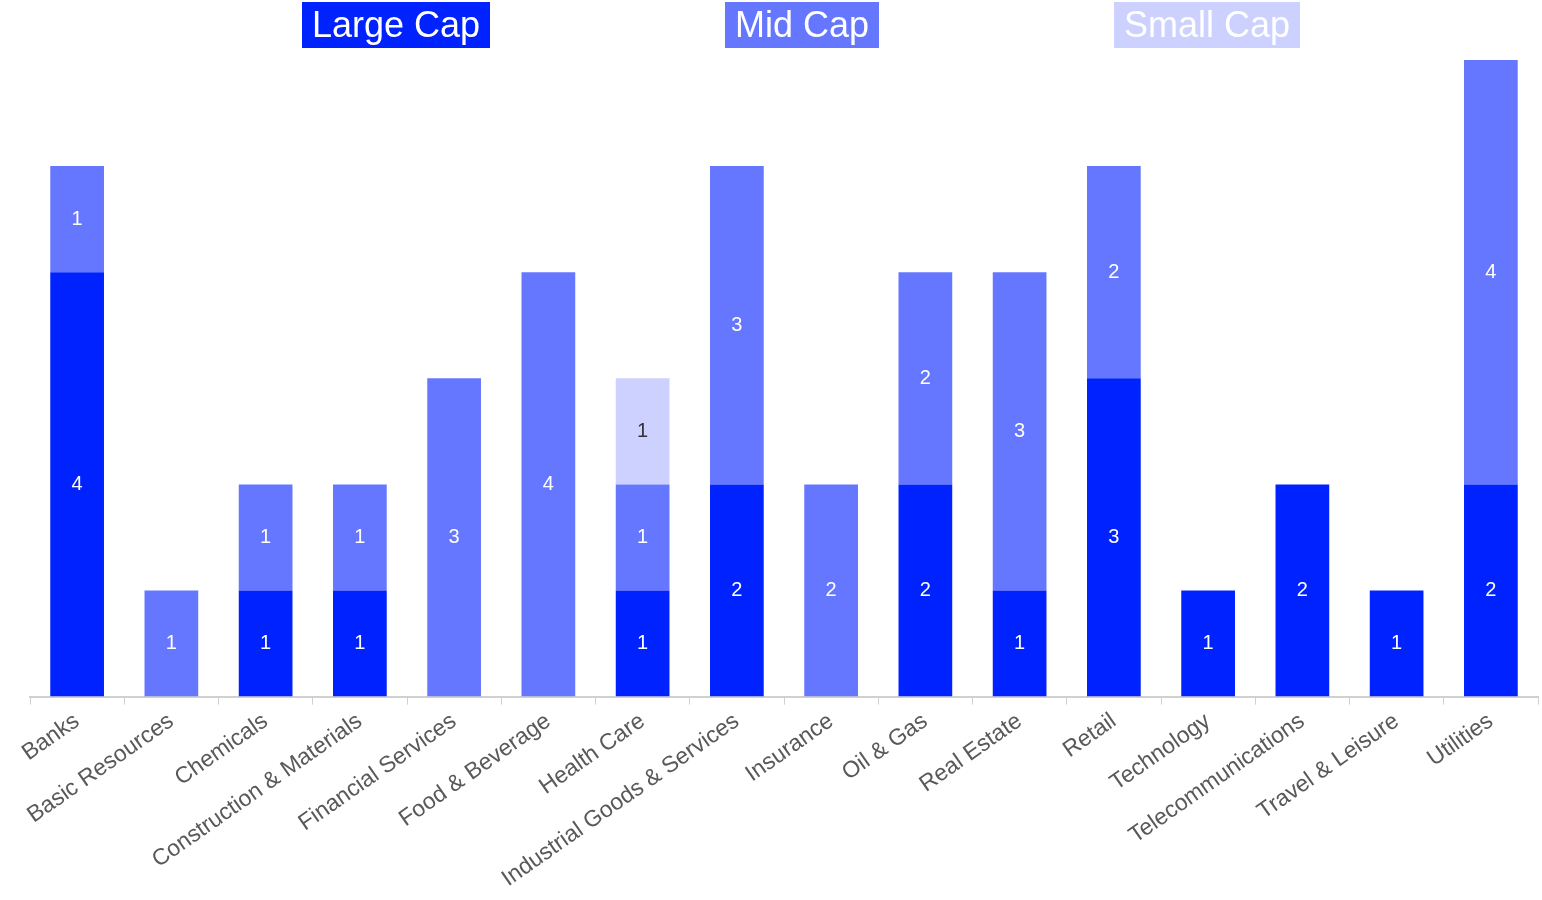 This screenshot has height=900, width=1542. Describe the element at coordinates (802, 25) in the screenshot. I see `text: Mid Cap` at that location.